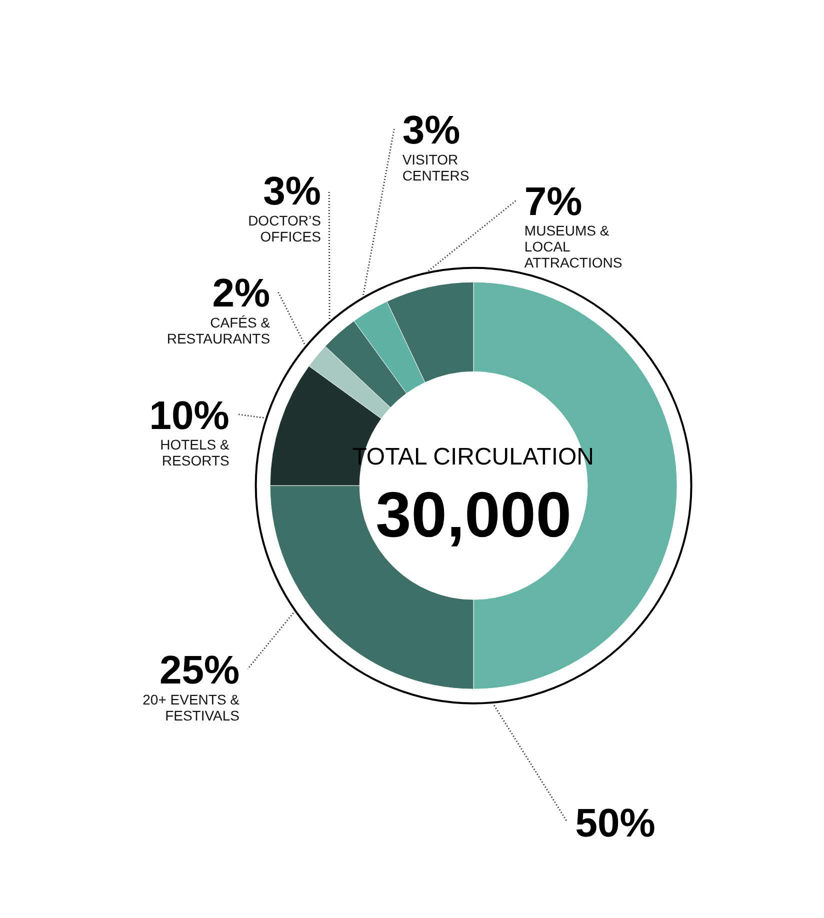 This screenshot has height=918, width=824. What do you see at coordinates (218, 330) in the screenshot?
I see `slice-label: CAFÉS & RESTAURANTS` at bounding box center [218, 330].